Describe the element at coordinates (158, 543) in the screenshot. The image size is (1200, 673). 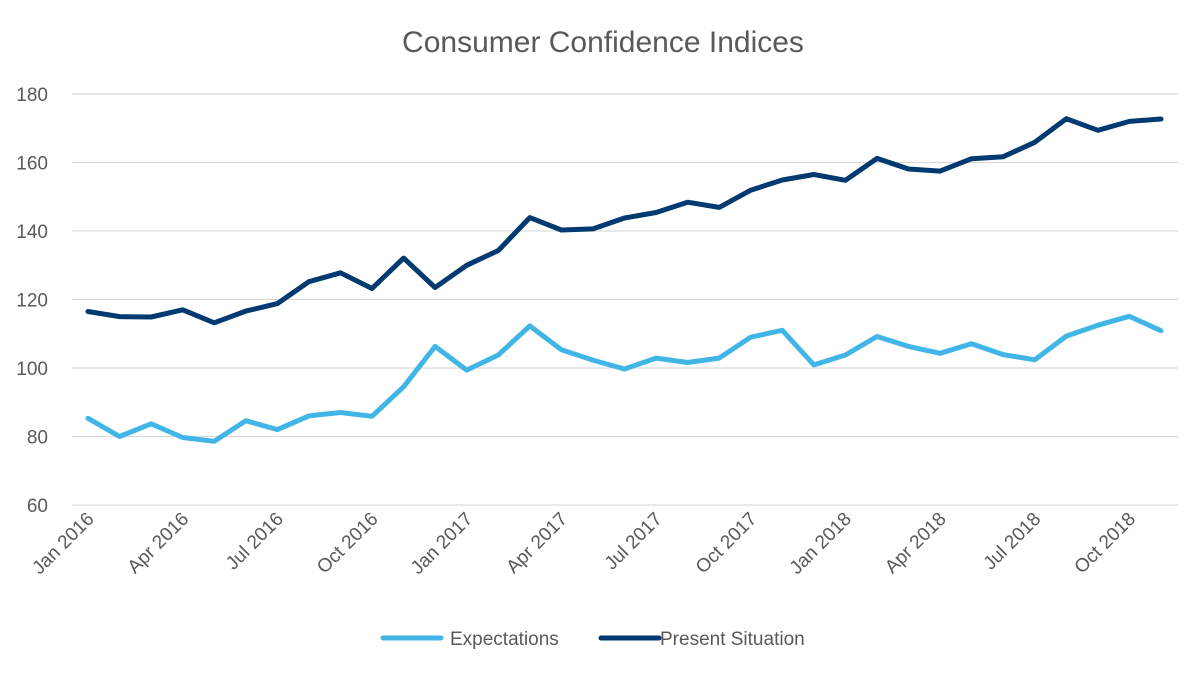
I see `x-tick-label: Apr 2016` at that location.